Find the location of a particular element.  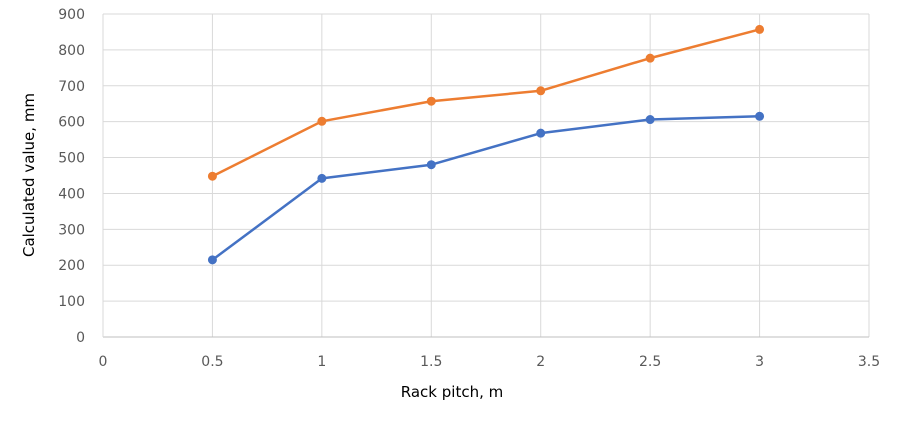

y-tick-label: 0 is located at coordinates (80, 338).